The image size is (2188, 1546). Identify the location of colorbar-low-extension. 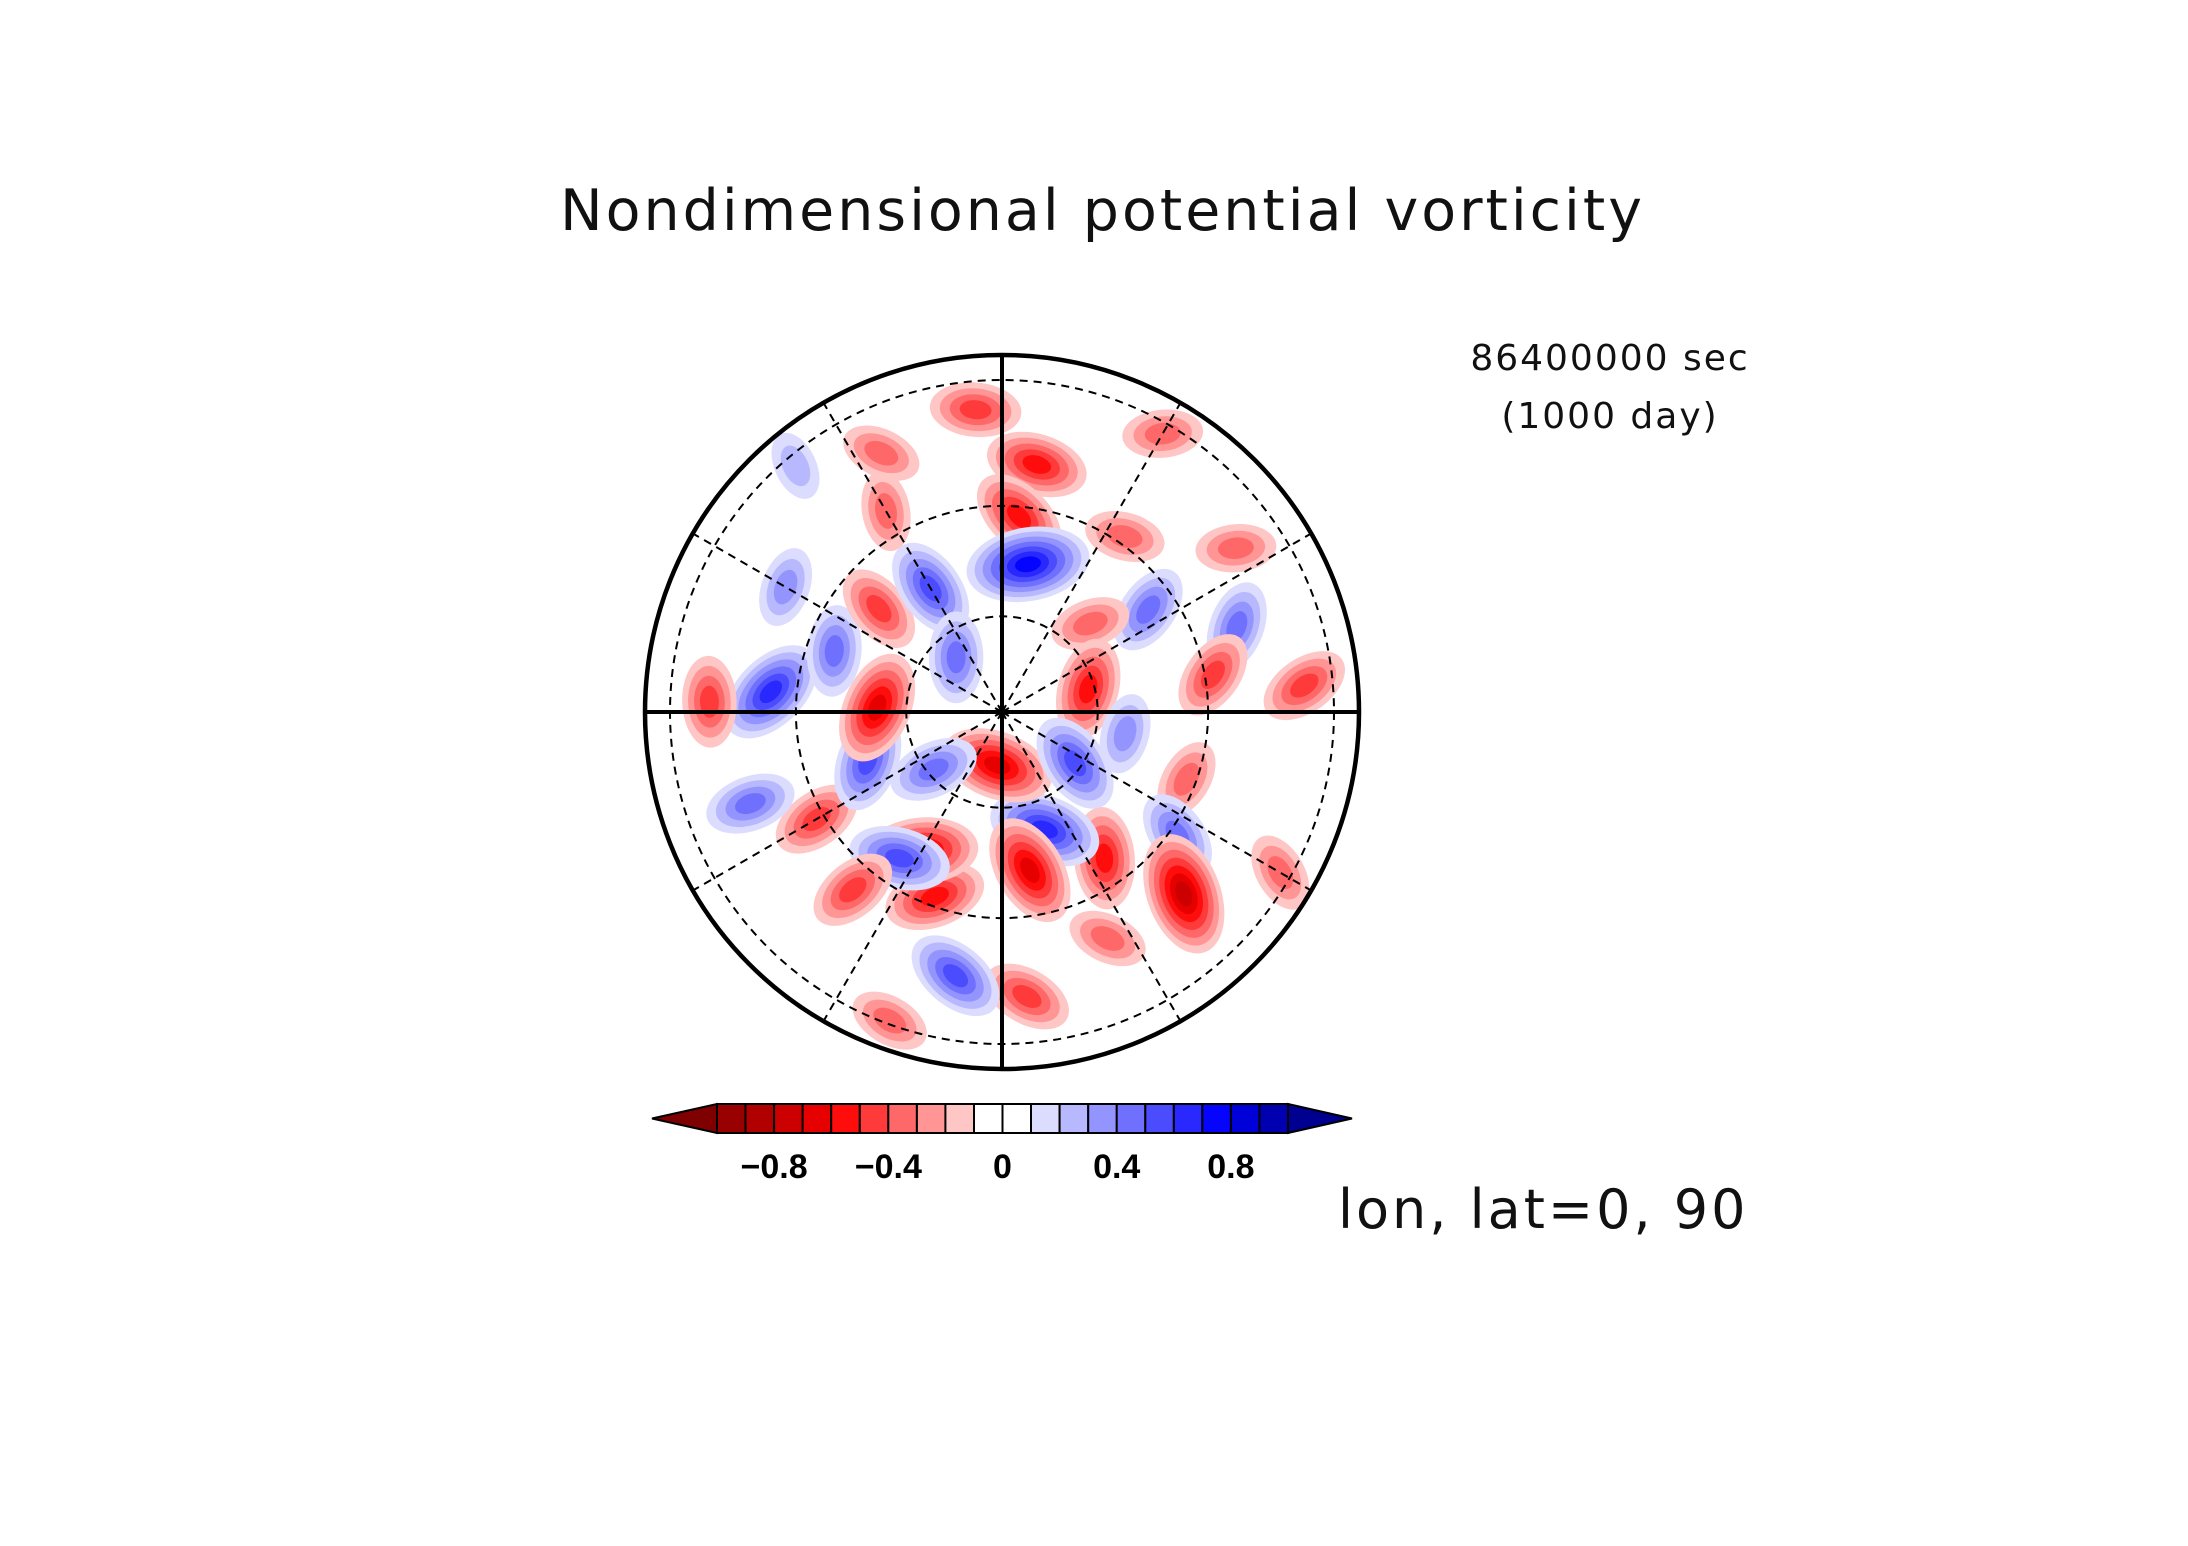
(684, 1118).